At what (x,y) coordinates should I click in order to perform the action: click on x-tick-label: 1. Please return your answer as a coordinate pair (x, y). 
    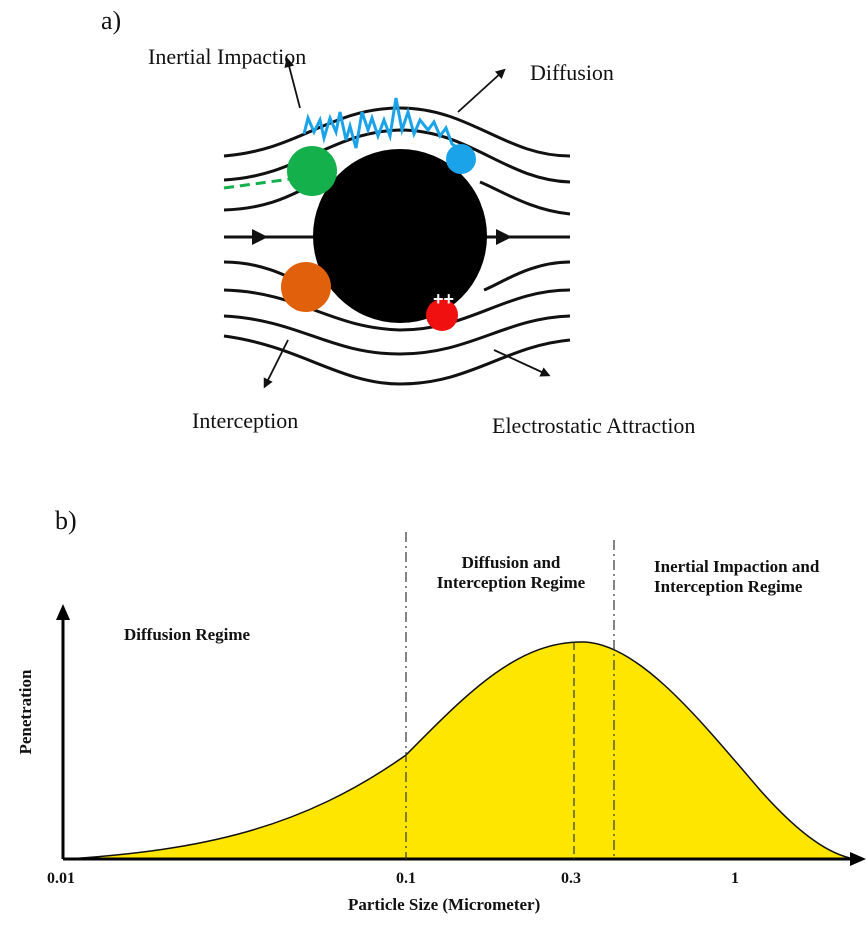
    Looking at the image, I should click on (735, 878).